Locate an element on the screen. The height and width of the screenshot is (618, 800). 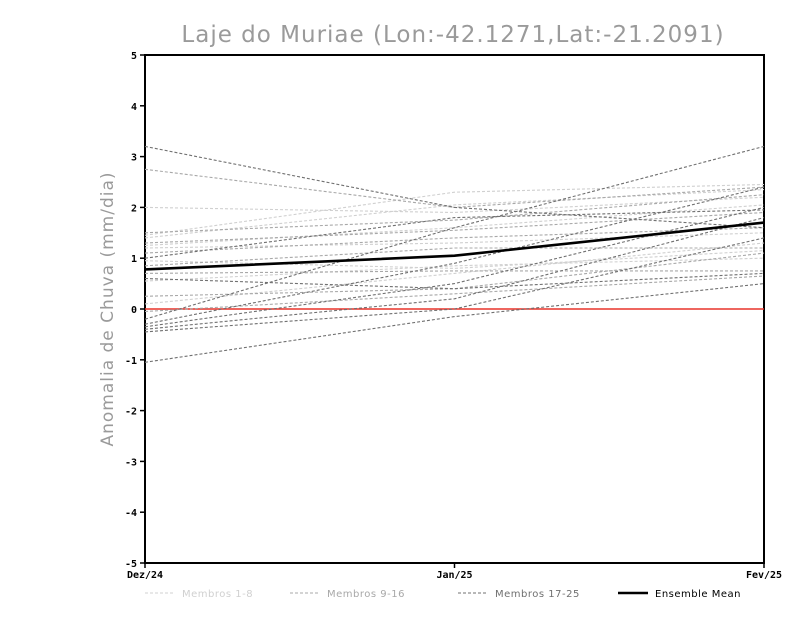
legend-label: Ensemble Mean is located at coordinates (698, 594).